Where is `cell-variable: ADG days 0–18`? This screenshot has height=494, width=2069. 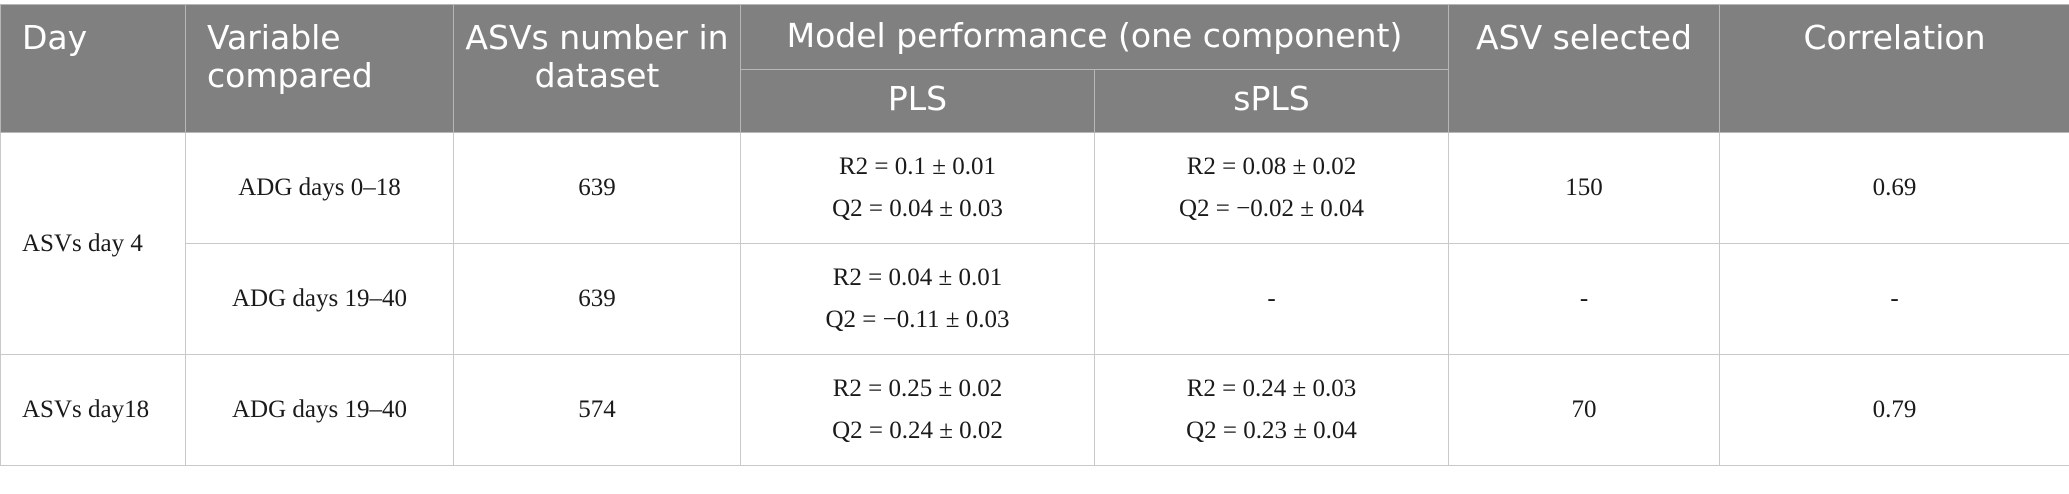
cell-variable: ADG days 0–18 is located at coordinates (319, 188).